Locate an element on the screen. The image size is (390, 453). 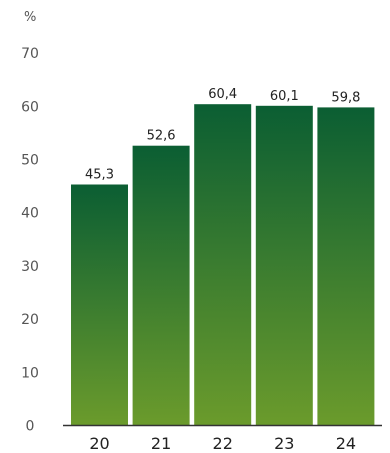
x-axis-ticks: 20 21 22 23 24 is located at coordinates (222, 443).